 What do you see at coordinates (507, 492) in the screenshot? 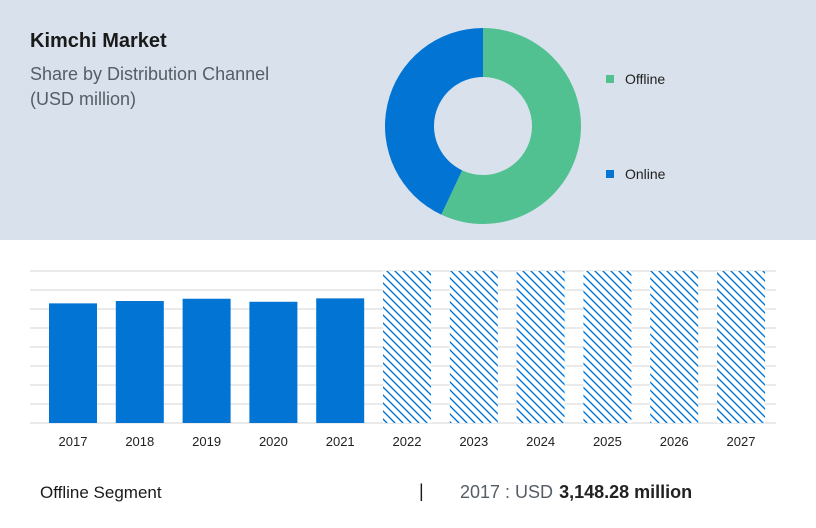
I see `segment-year-prefix: 2017 : USD` at bounding box center [507, 492].